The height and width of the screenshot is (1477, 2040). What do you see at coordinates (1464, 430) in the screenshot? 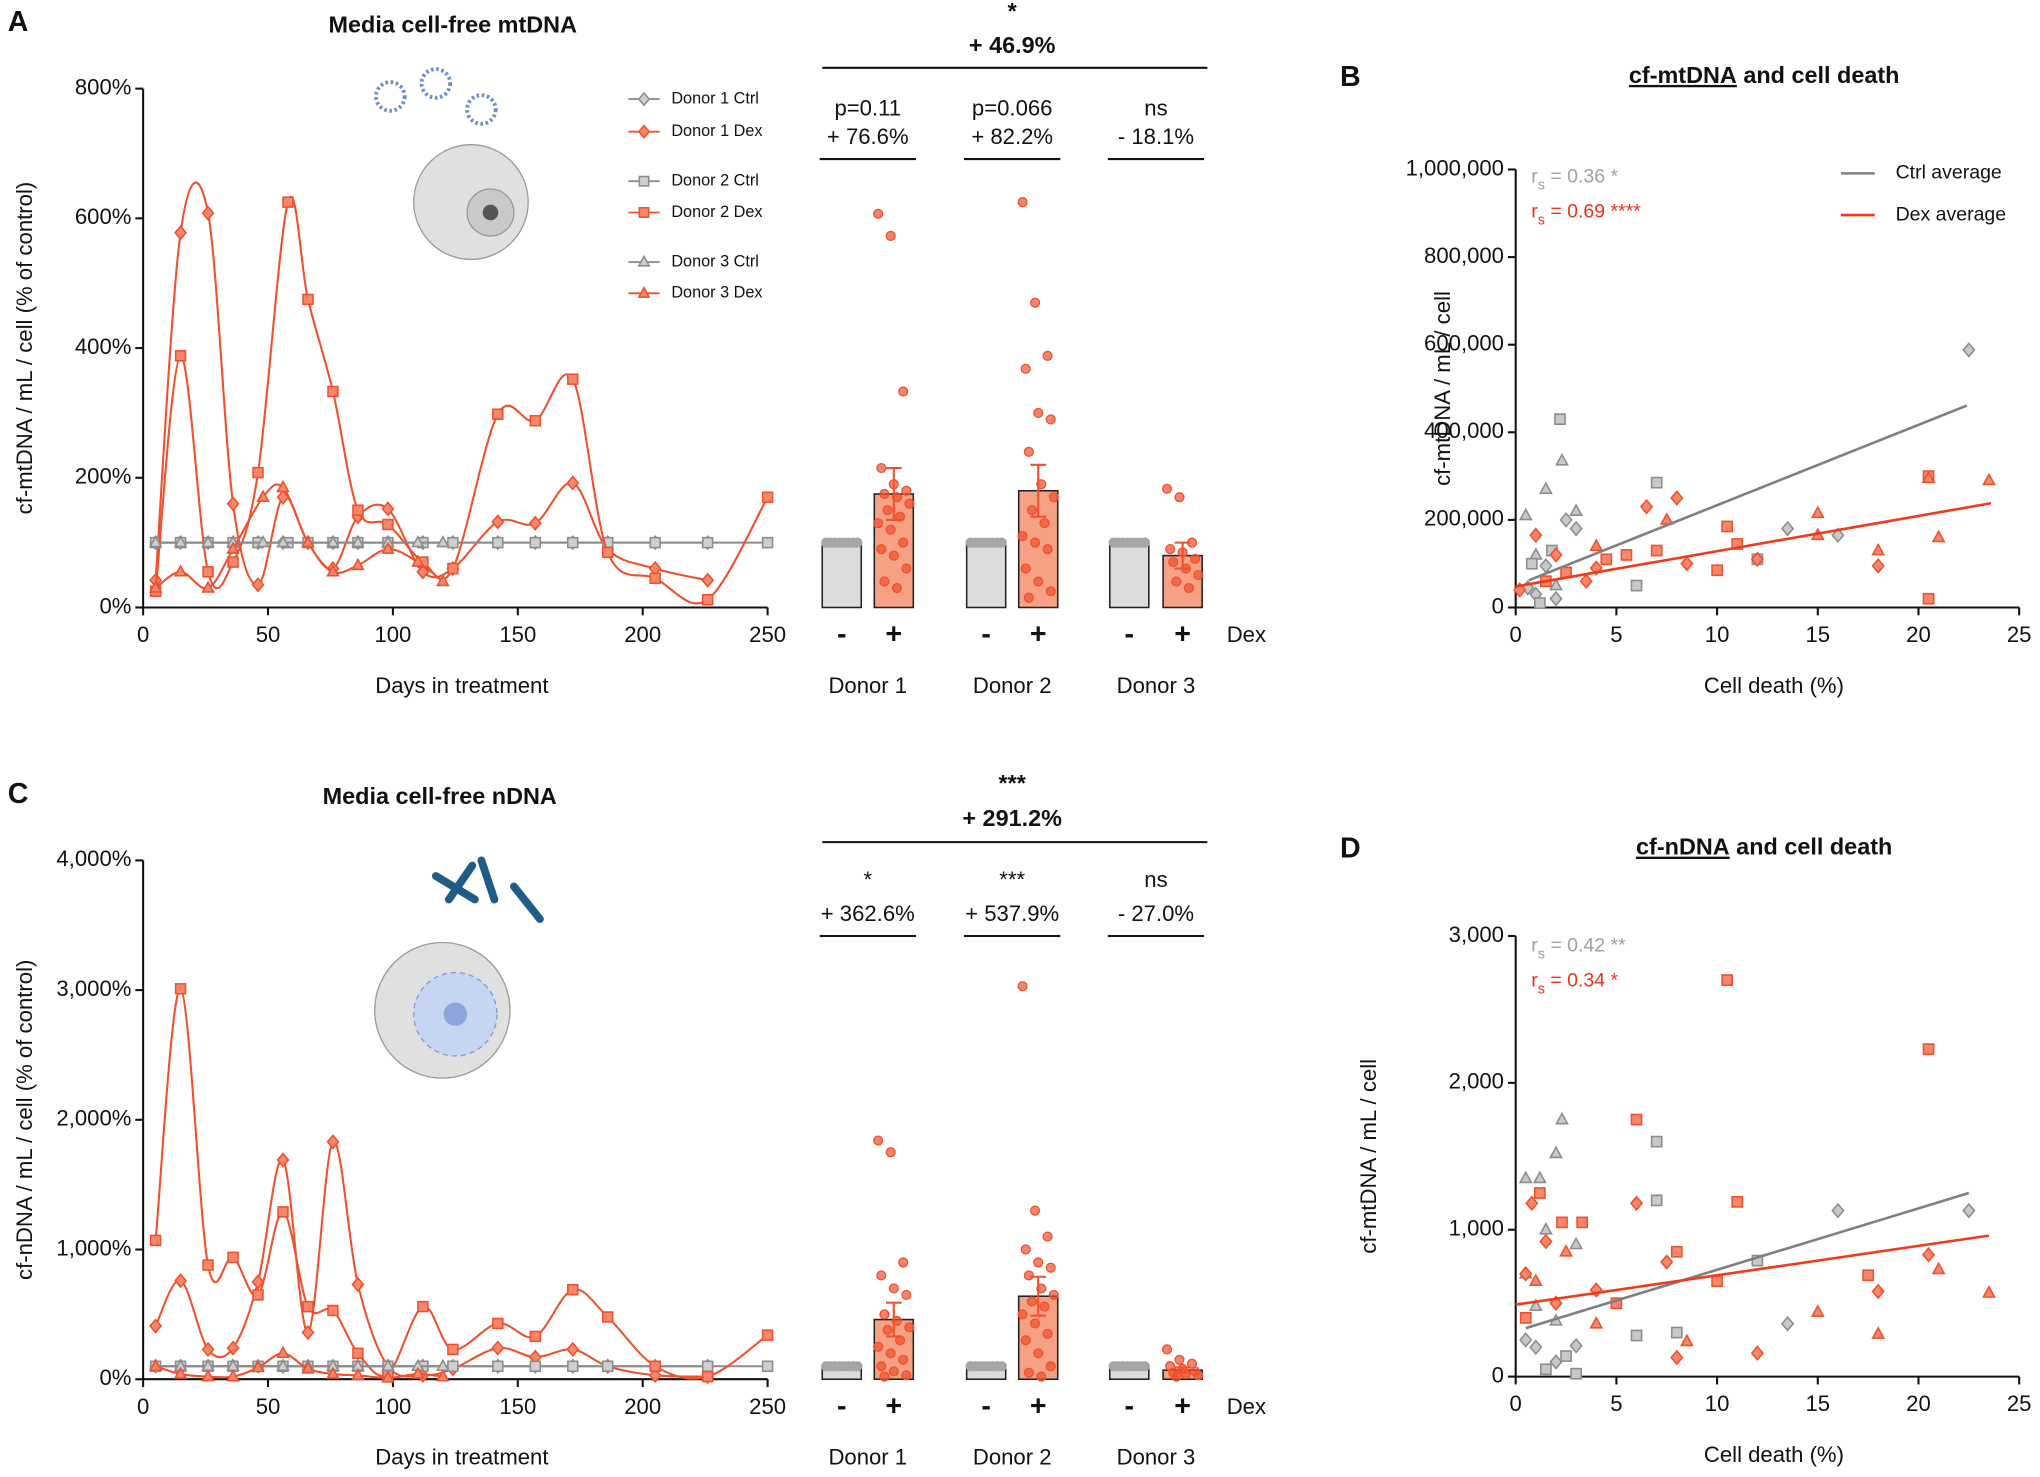
I see `y-tick-label: 400,000` at bounding box center [1464, 430].